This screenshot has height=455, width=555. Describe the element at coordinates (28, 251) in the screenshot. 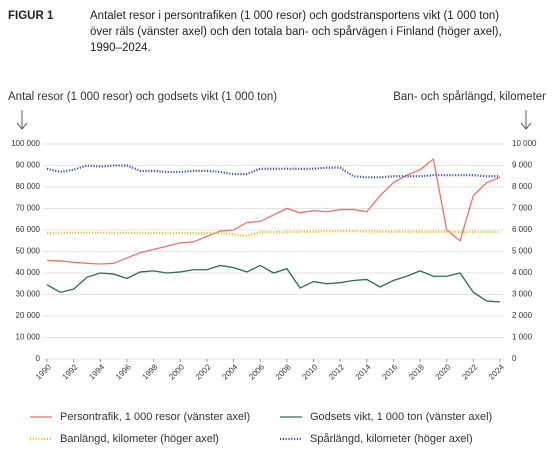

I see `y-tick-label: 50 000` at that location.